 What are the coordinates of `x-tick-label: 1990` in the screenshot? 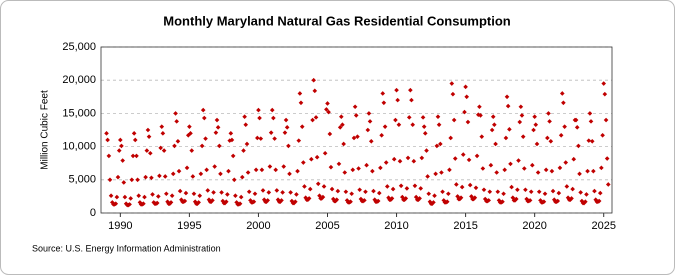 It's located at (120, 226).